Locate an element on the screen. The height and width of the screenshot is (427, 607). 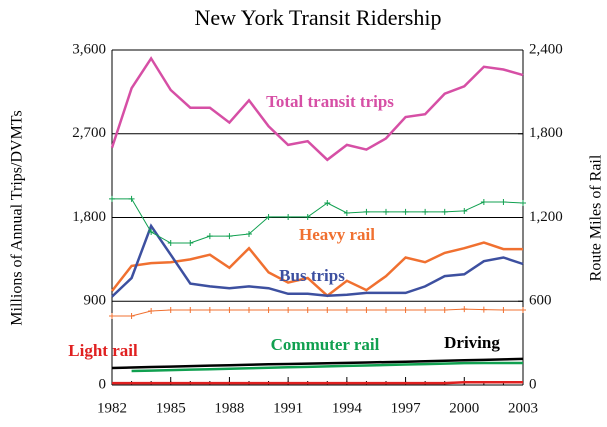
x-tick-label: 1991 is located at coordinates (288, 408).